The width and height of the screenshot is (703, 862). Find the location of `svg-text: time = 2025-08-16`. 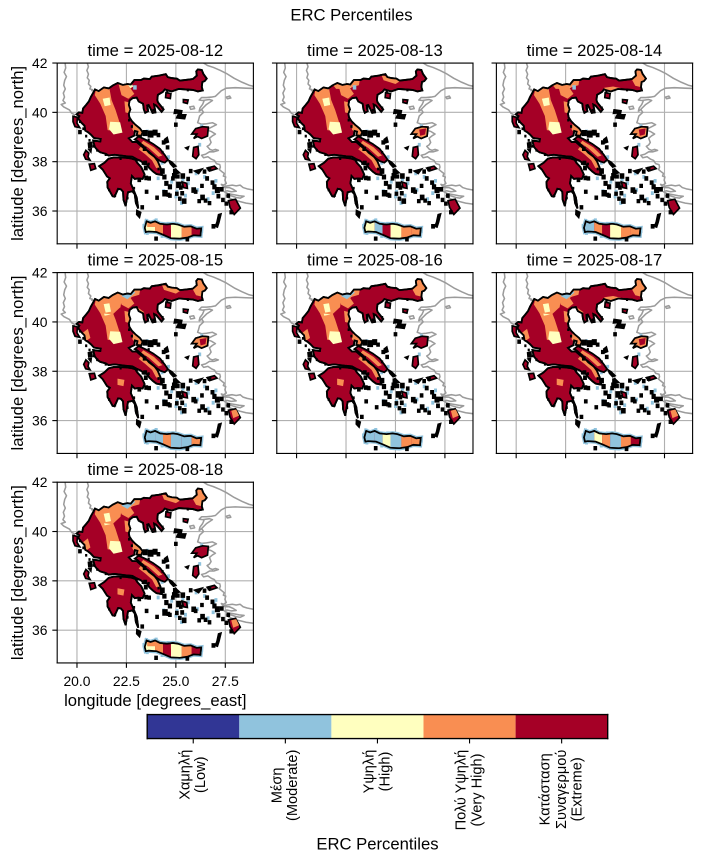

svg-text: time = 2025-08-16 is located at coordinates (375, 260).